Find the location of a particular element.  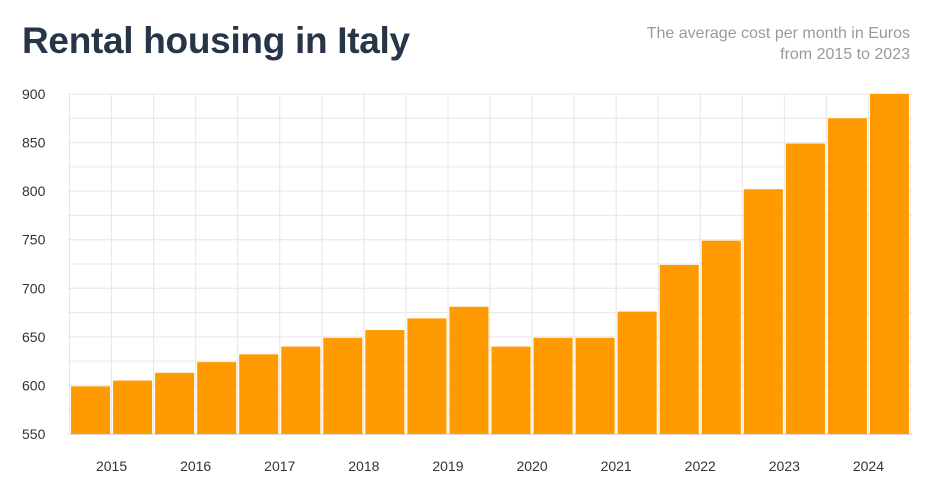

chart-title: Rental housing in Italy is located at coordinates (216, 40).